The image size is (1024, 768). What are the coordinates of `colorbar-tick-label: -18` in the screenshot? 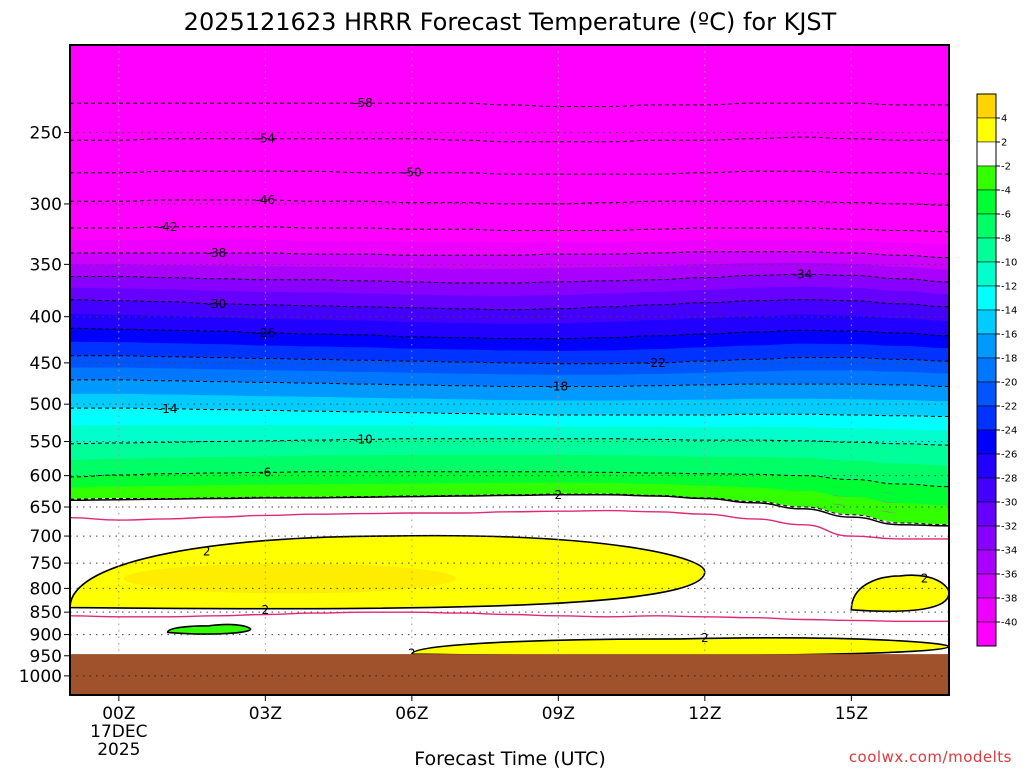 It's located at (1009, 359).